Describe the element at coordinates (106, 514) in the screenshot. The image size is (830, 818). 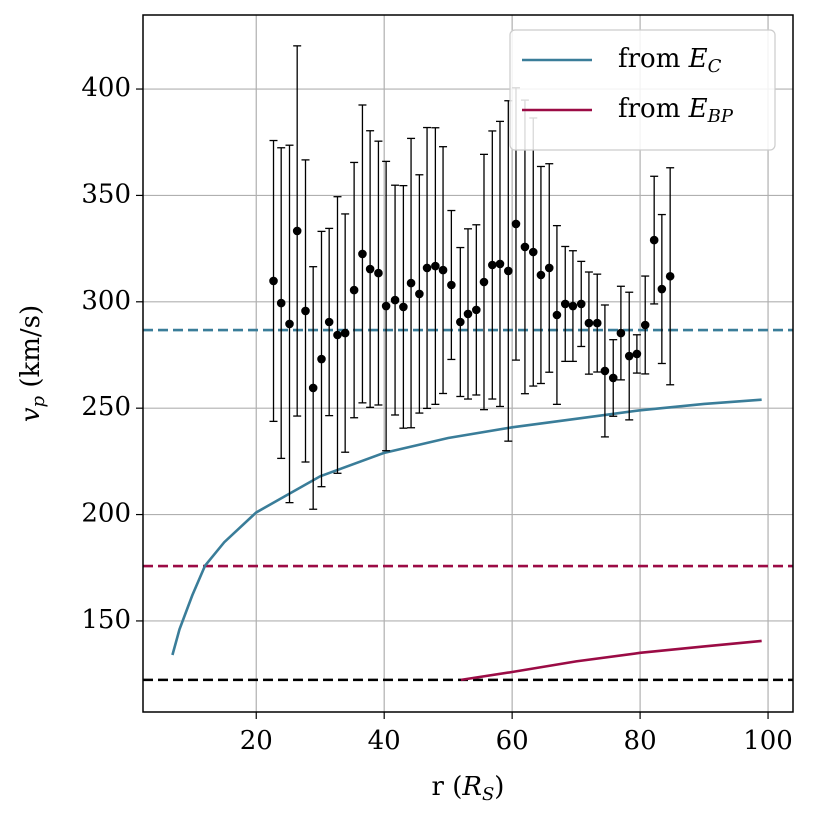
I see `y-tick-label: 200` at that location.